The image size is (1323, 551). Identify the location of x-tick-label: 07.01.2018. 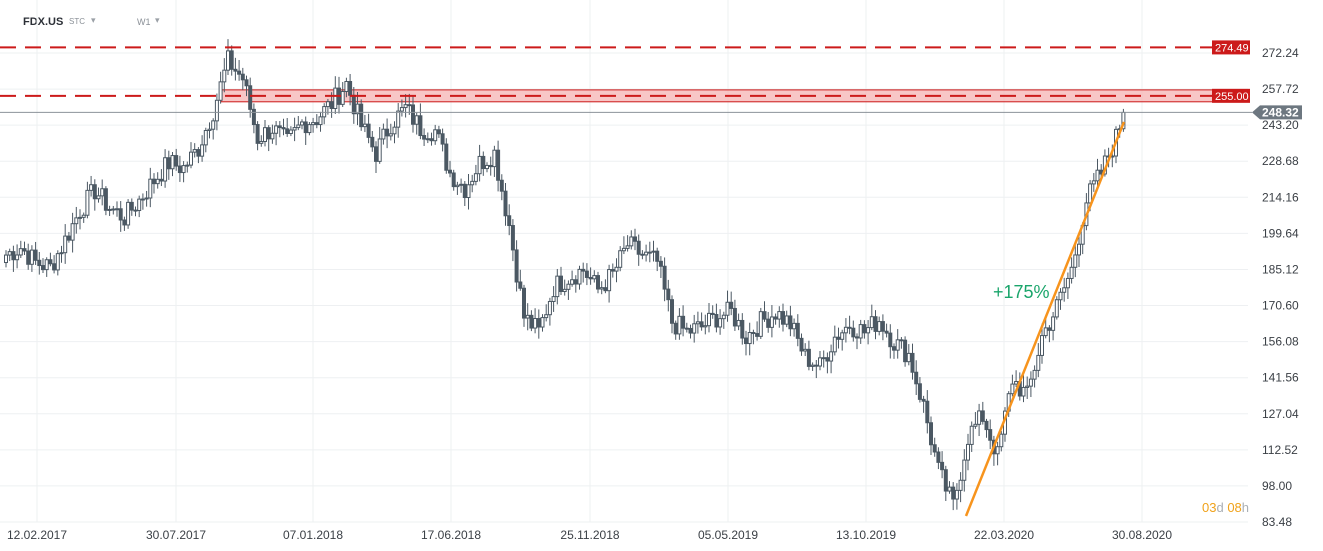
(313, 535).